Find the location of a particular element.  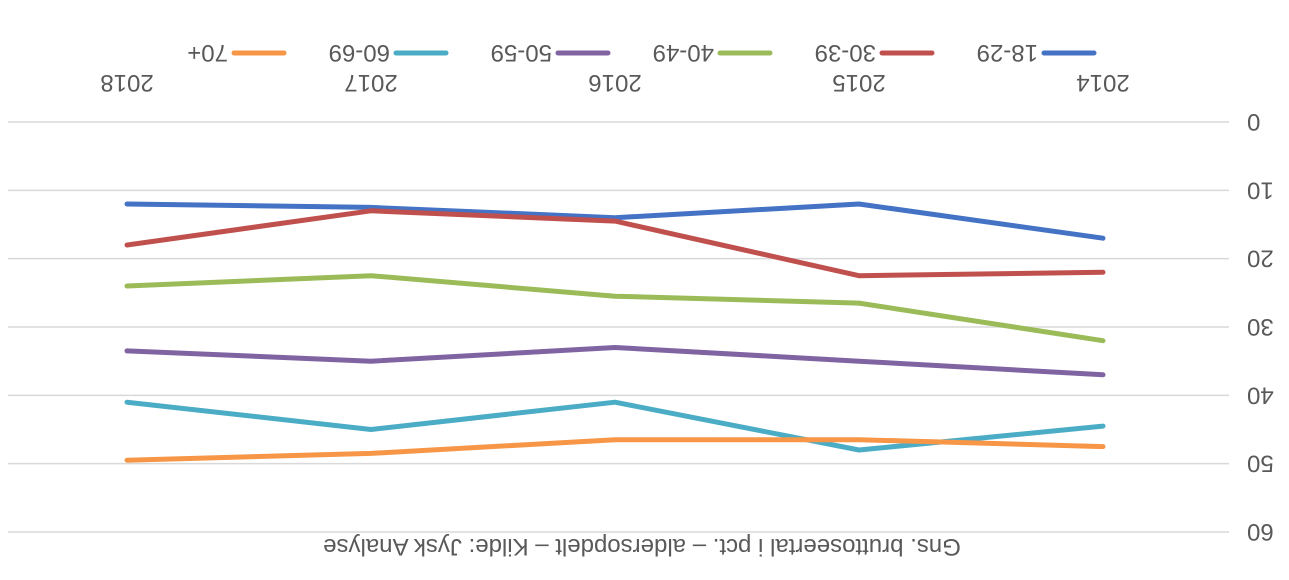

x-tick-label: 2017 is located at coordinates (370, 82).